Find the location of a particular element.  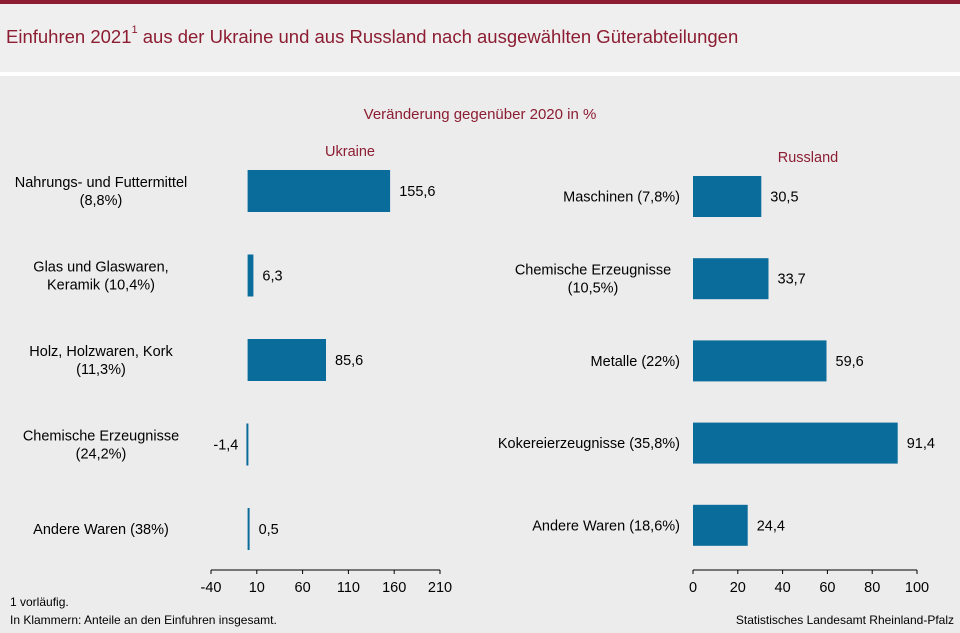

panel-title-ukraine: Ukraine is located at coordinates (350, 152).